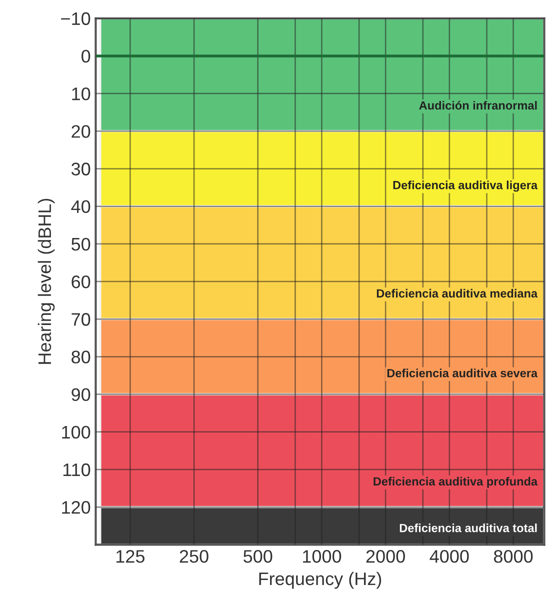 Image resolution: width=547 pixels, height=612 pixels. I want to click on band-label: Deficiencia auditiva severa, so click(462, 373).